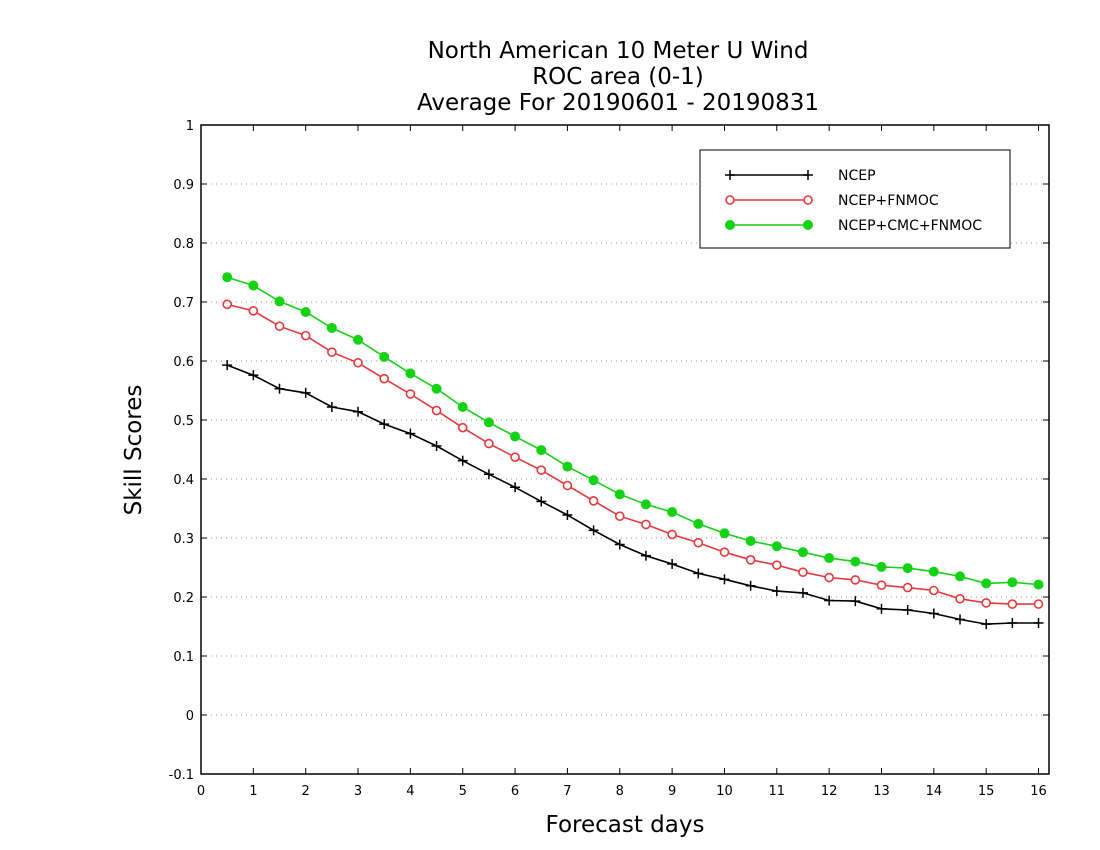  What do you see at coordinates (567, 791) in the screenshot?
I see `x-tick-label: 7` at bounding box center [567, 791].